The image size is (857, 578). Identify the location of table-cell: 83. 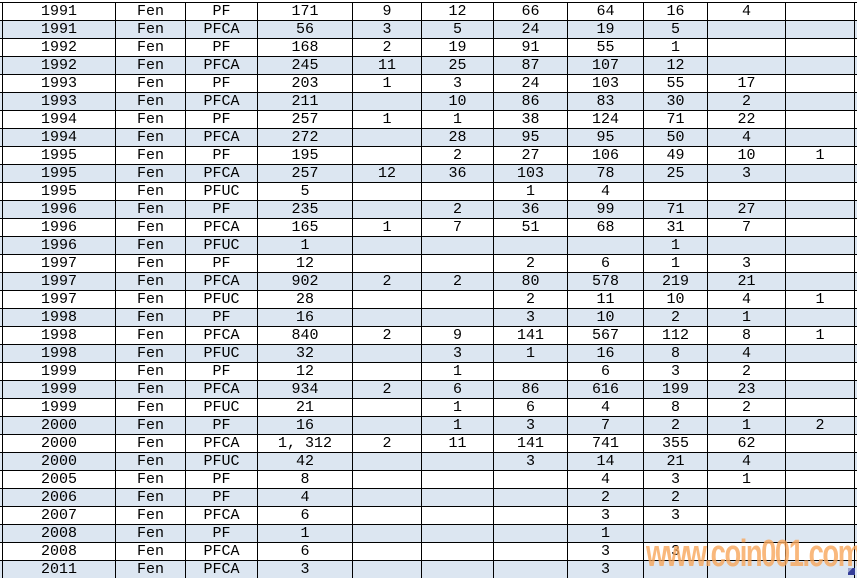
(605, 101).